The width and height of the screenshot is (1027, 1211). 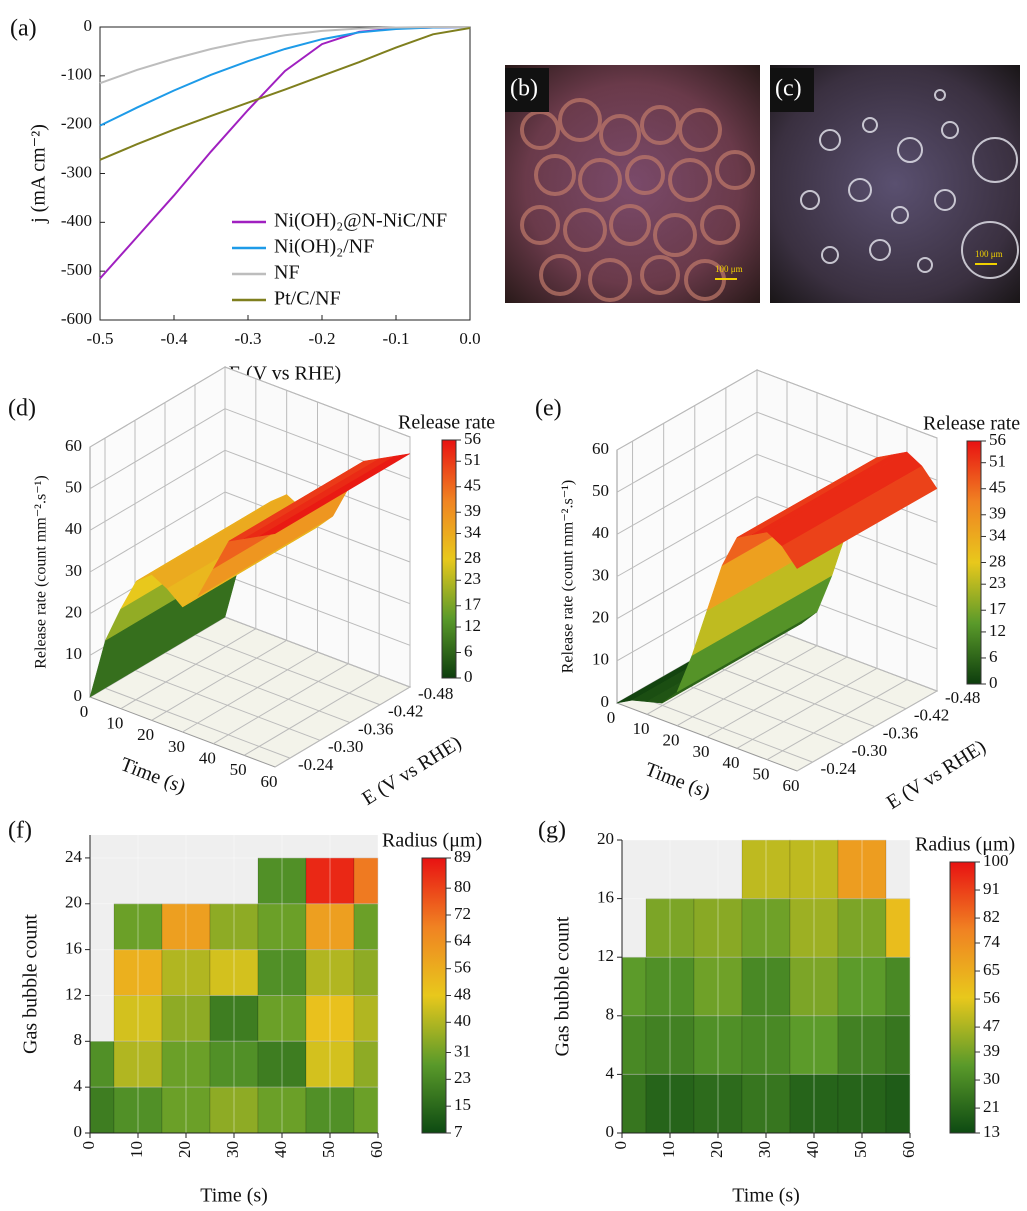 What do you see at coordinates (411, 771) in the screenshot?
I see `y-axis-title: E (V vs RHE)` at bounding box center [411, 771].